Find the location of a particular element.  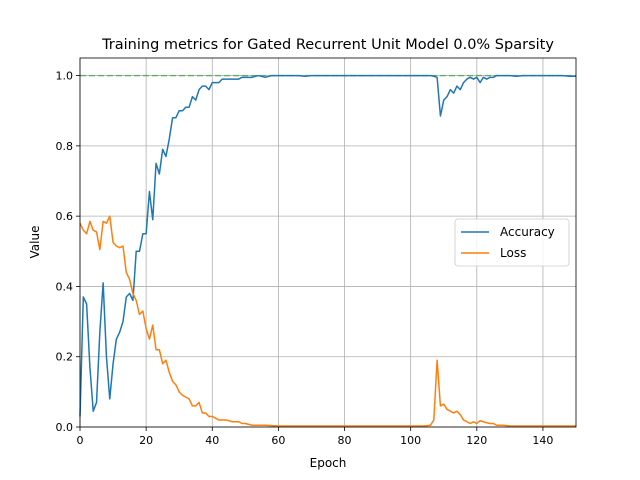

x-tick-label: 120 is located at coordinates (476, 440).